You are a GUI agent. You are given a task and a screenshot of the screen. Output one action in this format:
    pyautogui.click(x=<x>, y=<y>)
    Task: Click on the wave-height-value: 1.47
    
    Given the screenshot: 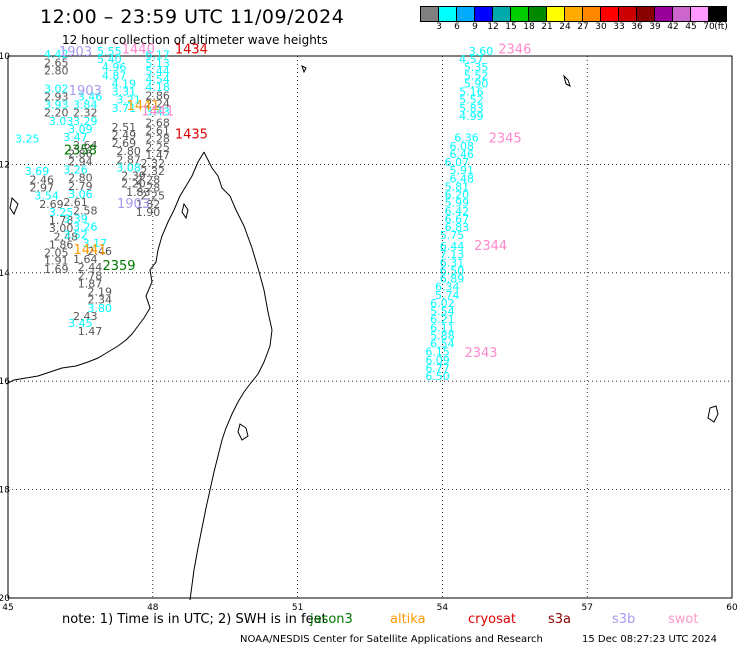 What is the action you would take?
    pyautogui.click(x=90, y=331)
    